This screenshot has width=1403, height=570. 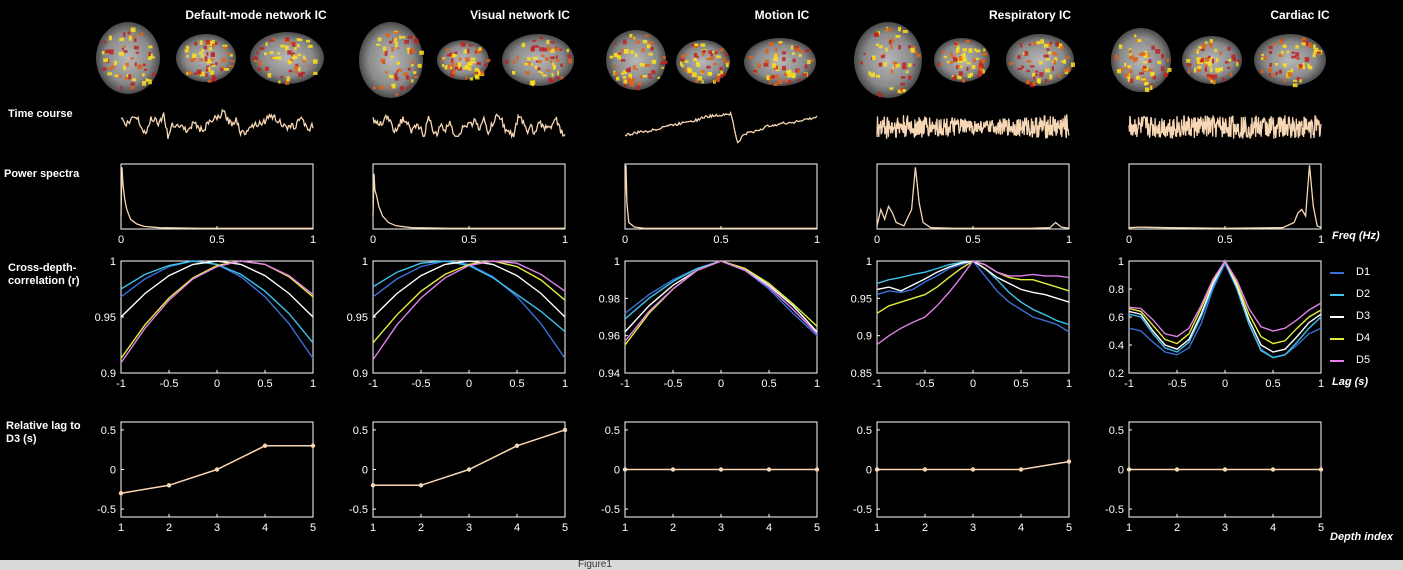 I want to click on correlation-line-d1, so click(x=1225, y=310).